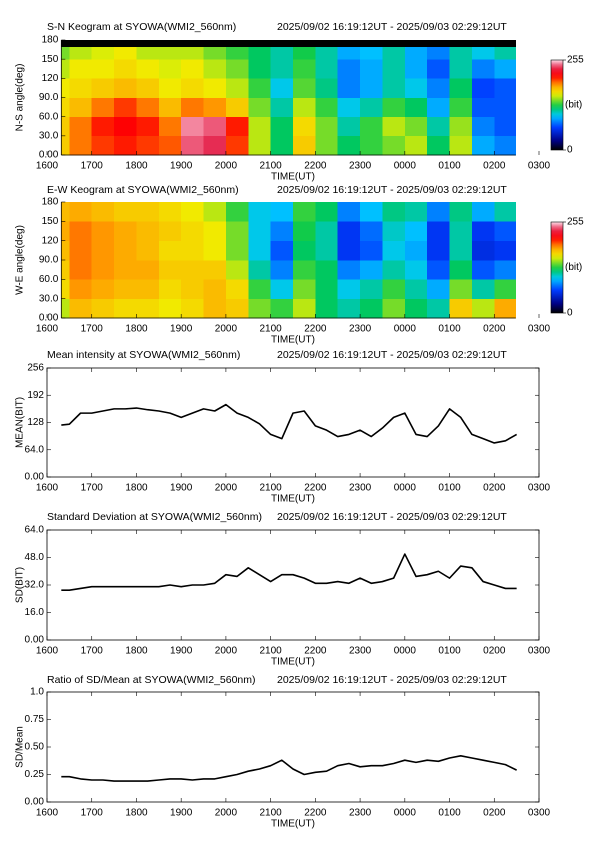 This screenshot has height=842, width=595. What do you see at coordinates (20, 747) in the screenshot?
I see `y-axis-label: SD/Mean` at bounding box center [20, 747].